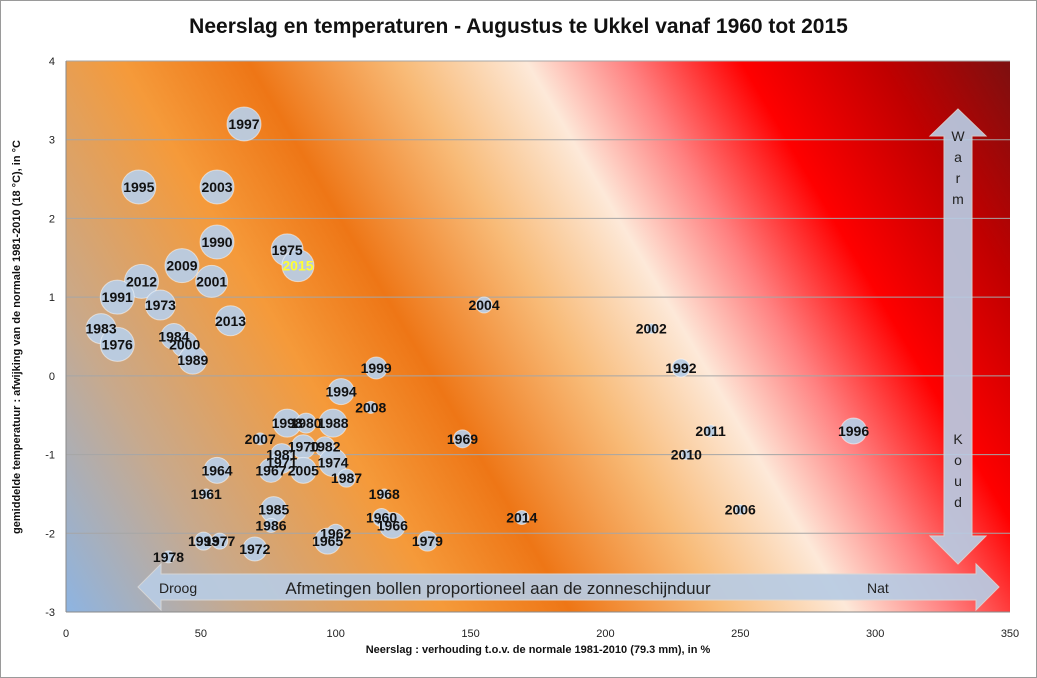 The image size is (1037, 678). I want to click on x-tick-label: 200, so click(605, 634).